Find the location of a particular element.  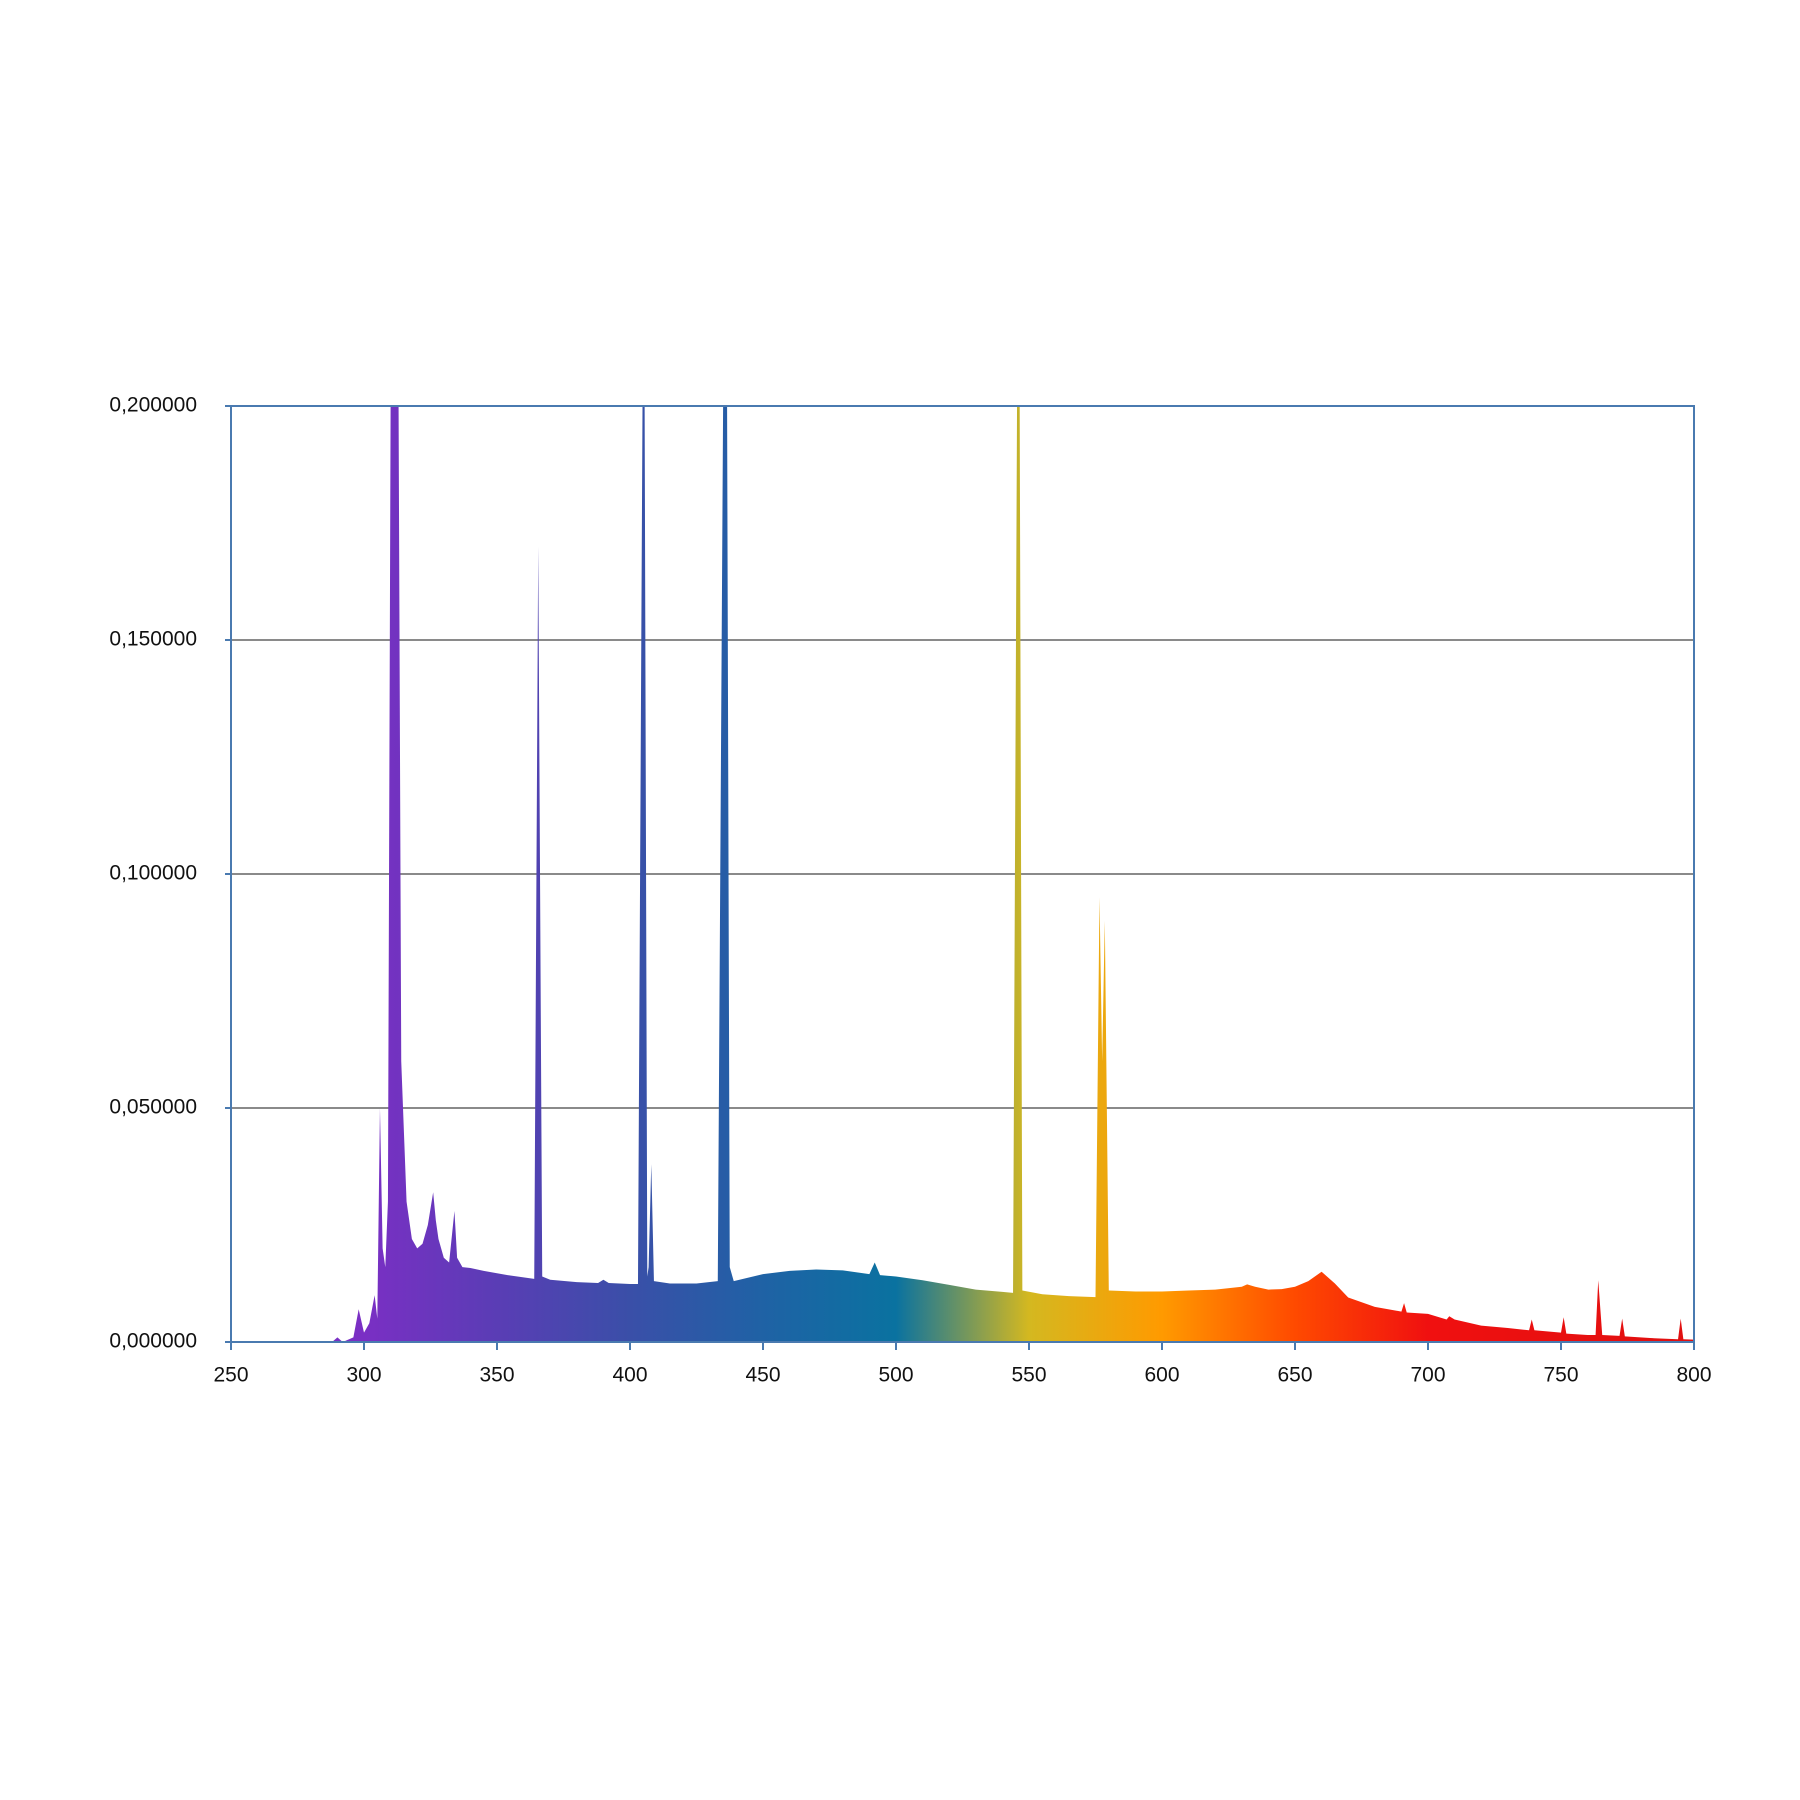

x-tick-label: 700 is located at coordinates (1427, 1375).